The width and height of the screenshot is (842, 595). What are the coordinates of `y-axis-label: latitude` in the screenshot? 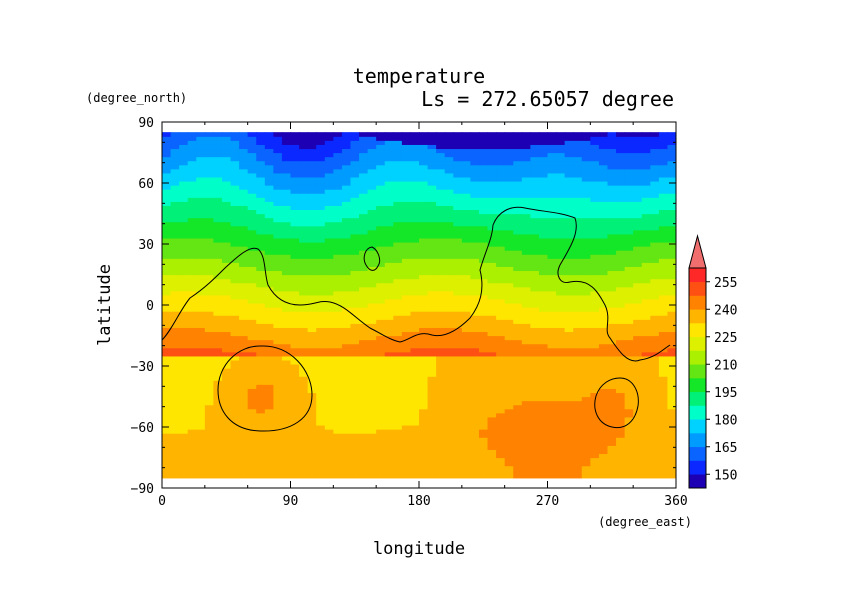 It's located at (105, 305).